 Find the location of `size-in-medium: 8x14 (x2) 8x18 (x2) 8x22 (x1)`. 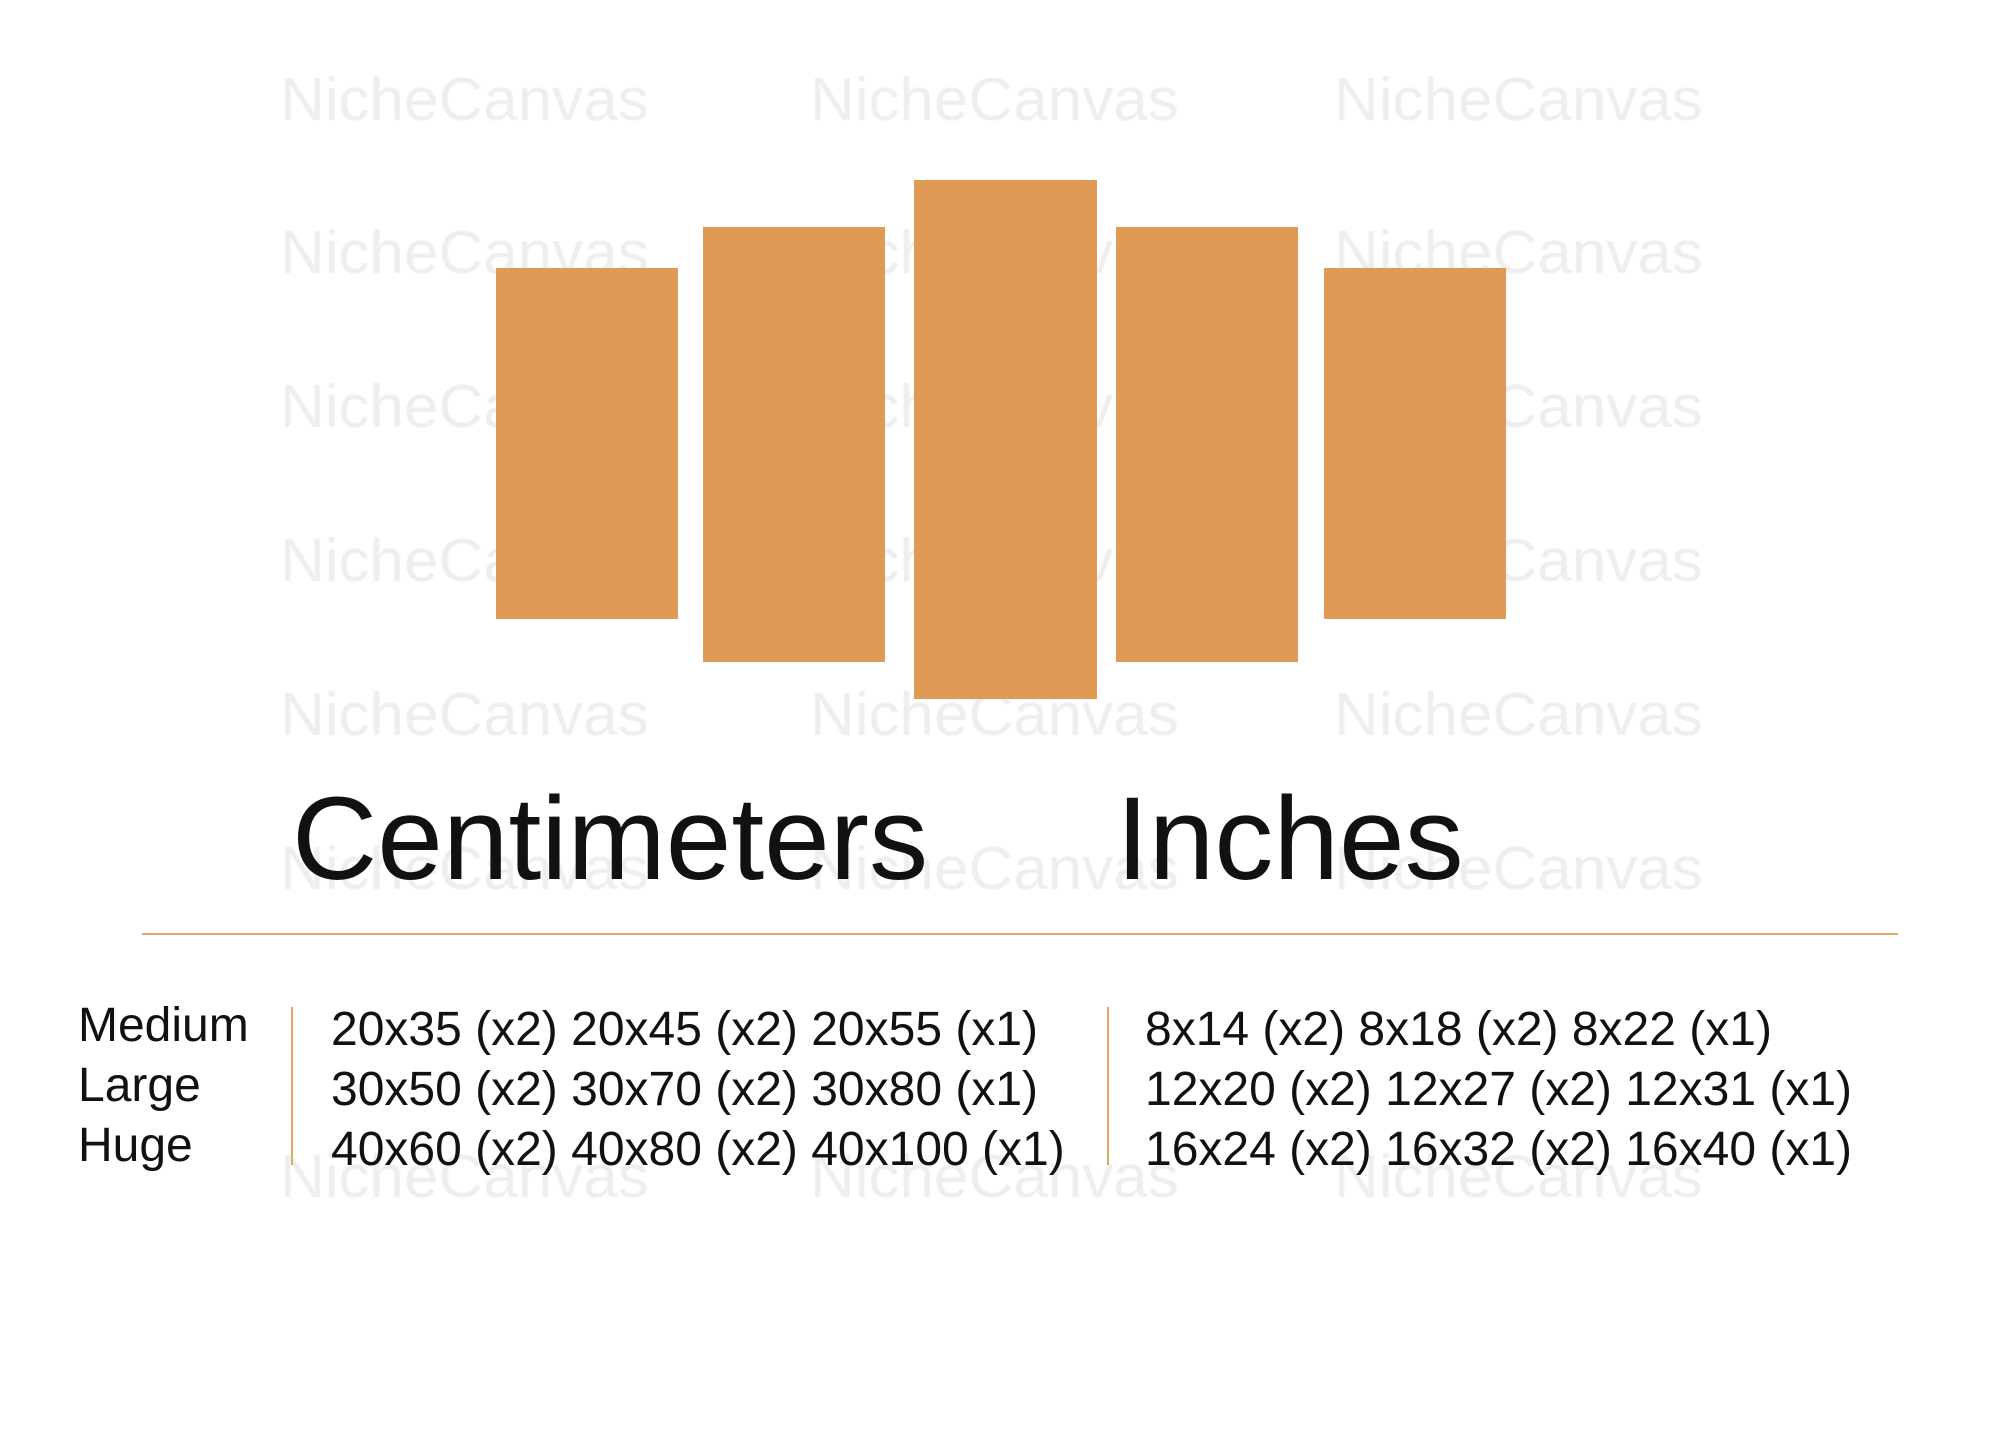

size-in-medium: 8x14 (x2) 8x18 (x2) 8x22 (x1) is located at coordinates (1458, 1029).